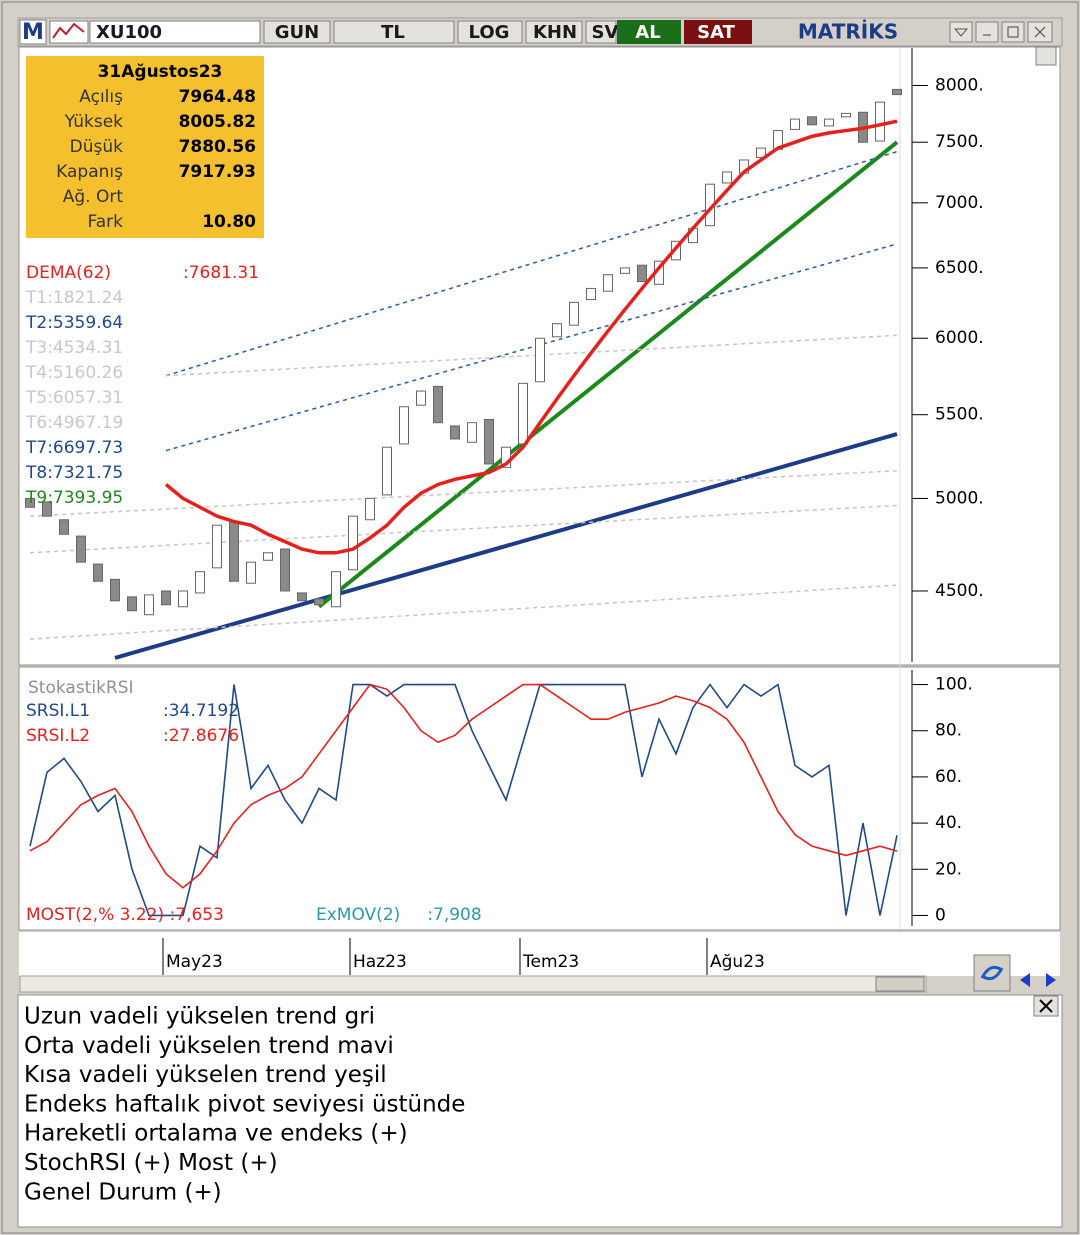  Describe the element at coordinates (473, 984) in the screenshot. I see `scrollbar` at that location.